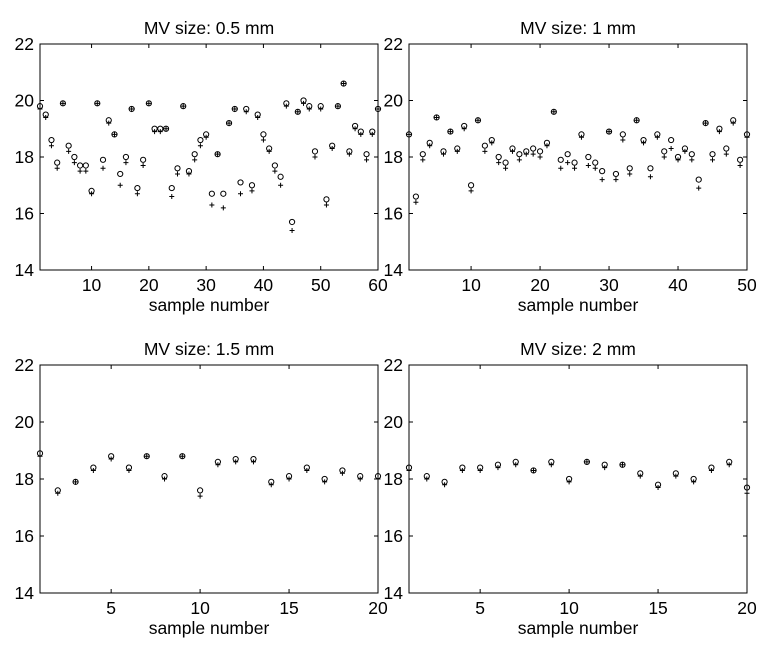  Describe the element at coordinates (609, 285) in the screenshot. I see `x-tick-label: 30` at that location.